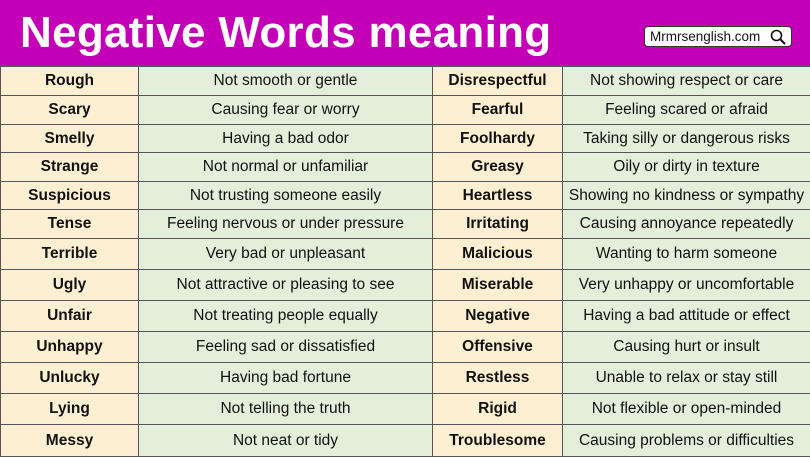 The image size is (810, 457). I want to click on meaning-cell: Feeling scared or afraid, so click(686, 110).